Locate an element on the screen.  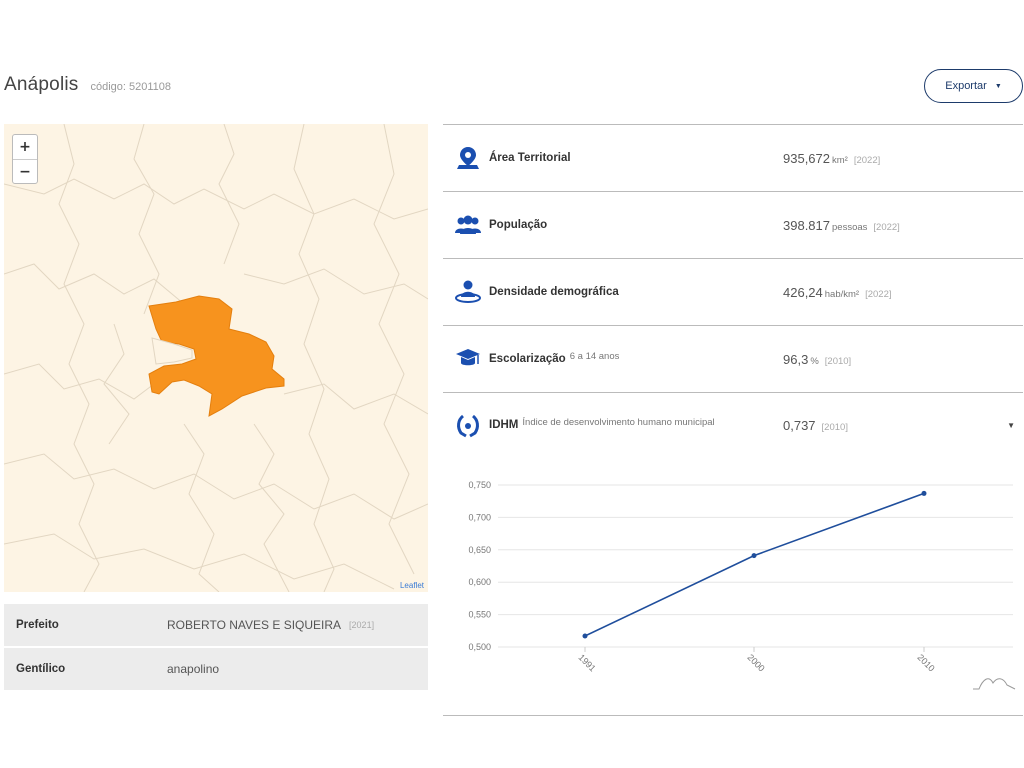
indicator-value: 0,737 is located at coordinates (799, 425).